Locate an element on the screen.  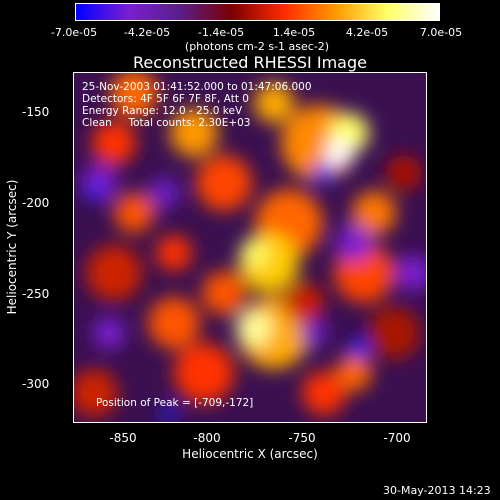
peak-position: Position of Peak = [-709,-172] is located at coordinates (175, 403).